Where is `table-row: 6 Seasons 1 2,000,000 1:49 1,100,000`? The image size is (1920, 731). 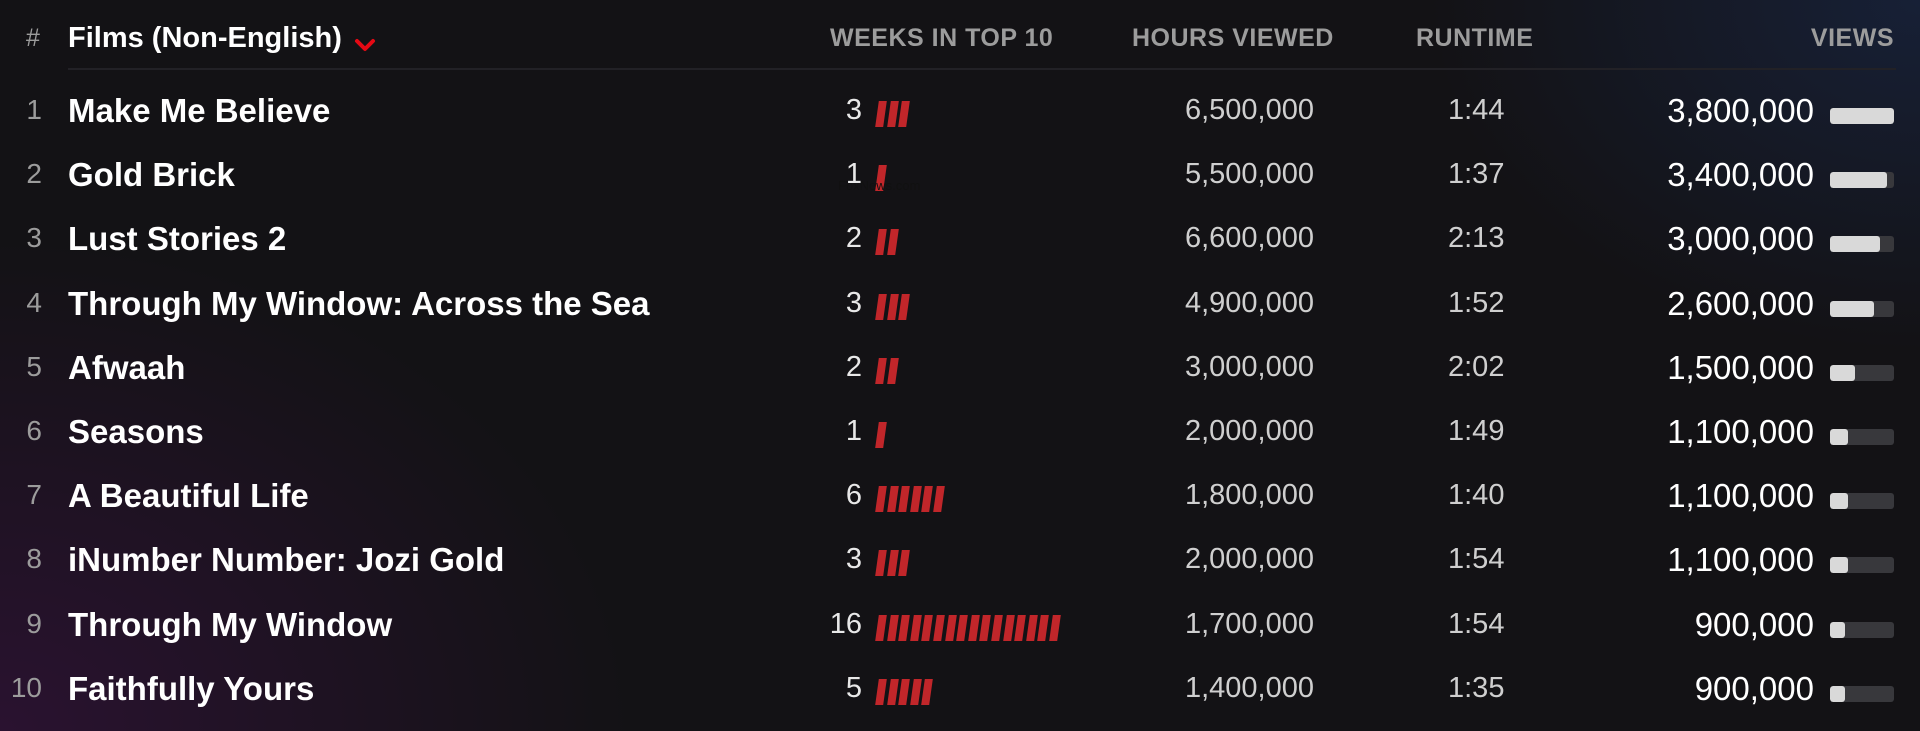 table-row: 6 Seasons 1 2,000,000 1:49 1,100,000 is located at coordinates (960, 433).